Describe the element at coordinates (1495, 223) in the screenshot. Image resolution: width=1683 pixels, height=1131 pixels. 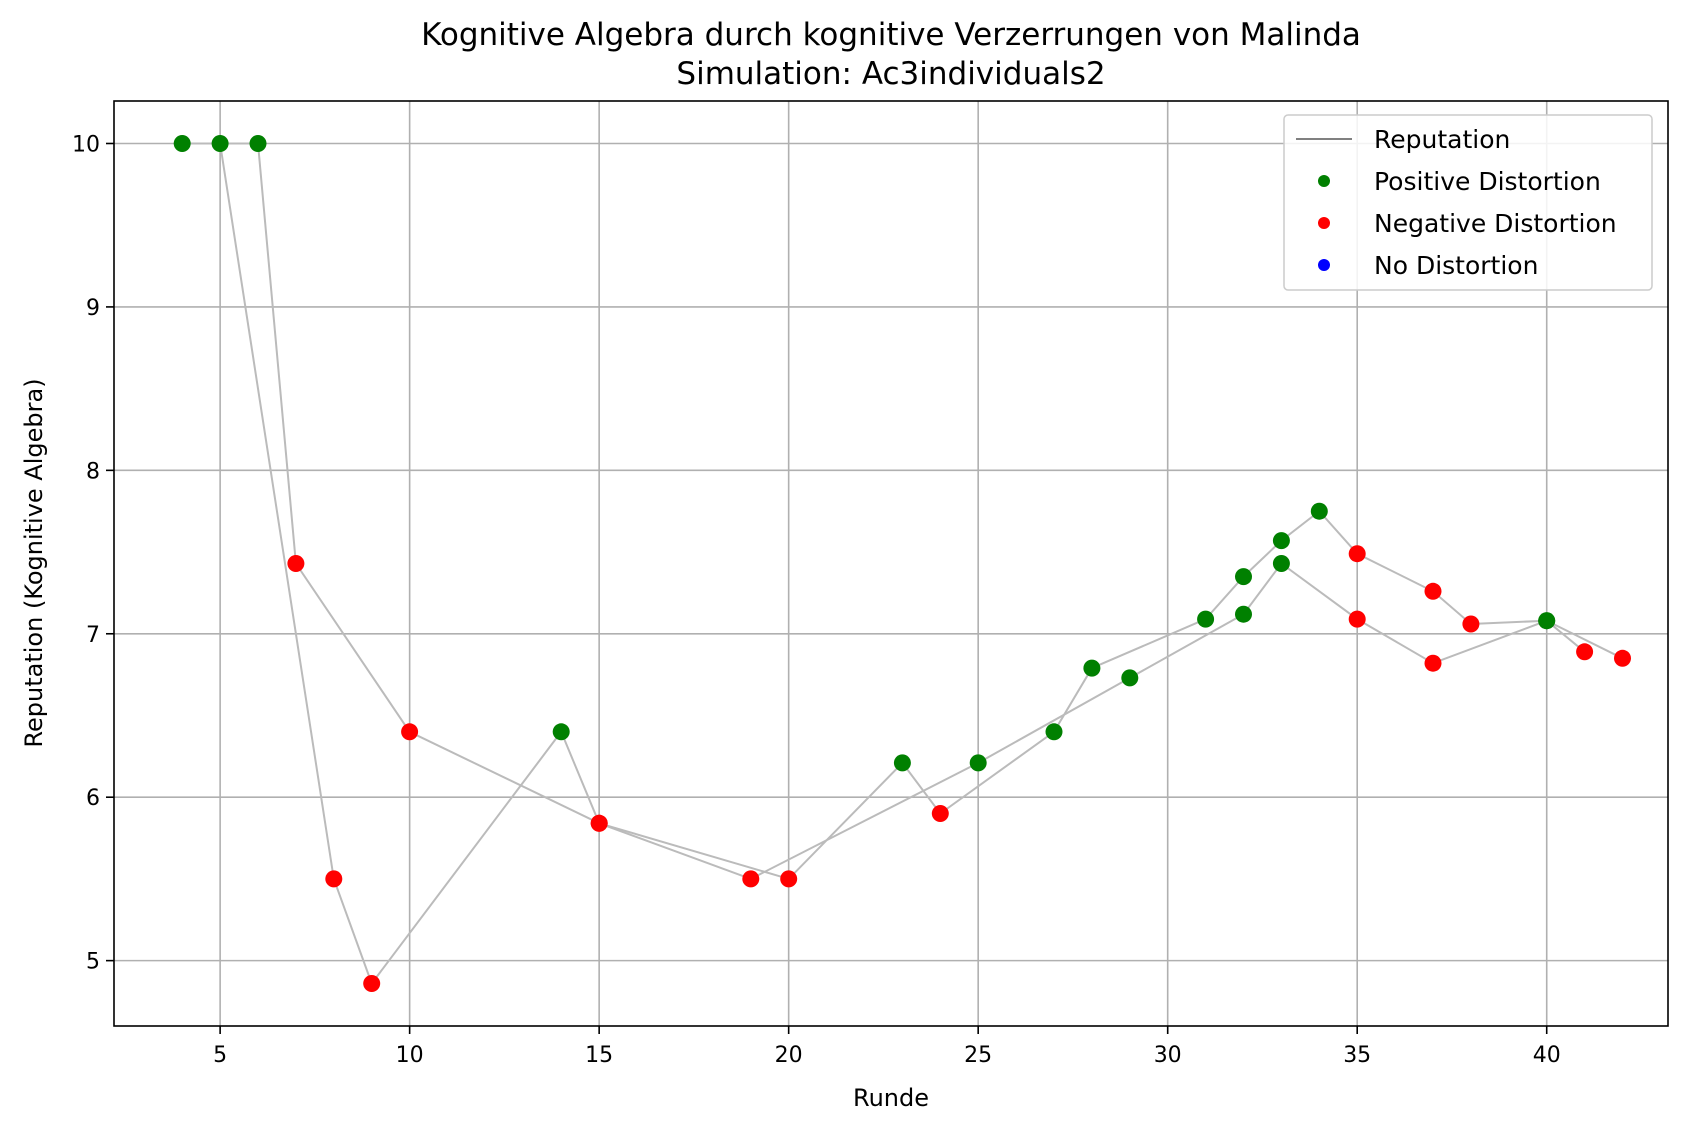
I see `legend-label-negative: Negative Distortion` at that location.